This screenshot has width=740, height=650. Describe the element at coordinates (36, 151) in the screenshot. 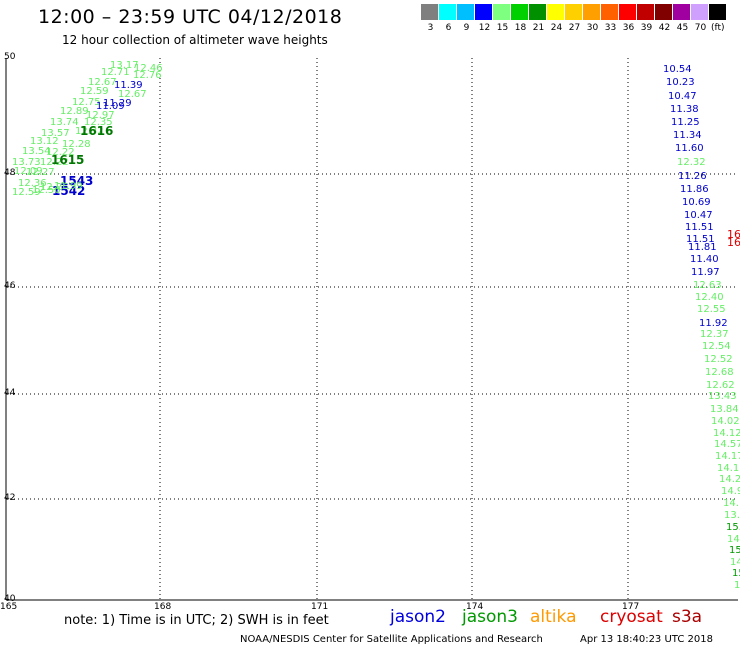

I see `swh-label: 13.54` at that location.